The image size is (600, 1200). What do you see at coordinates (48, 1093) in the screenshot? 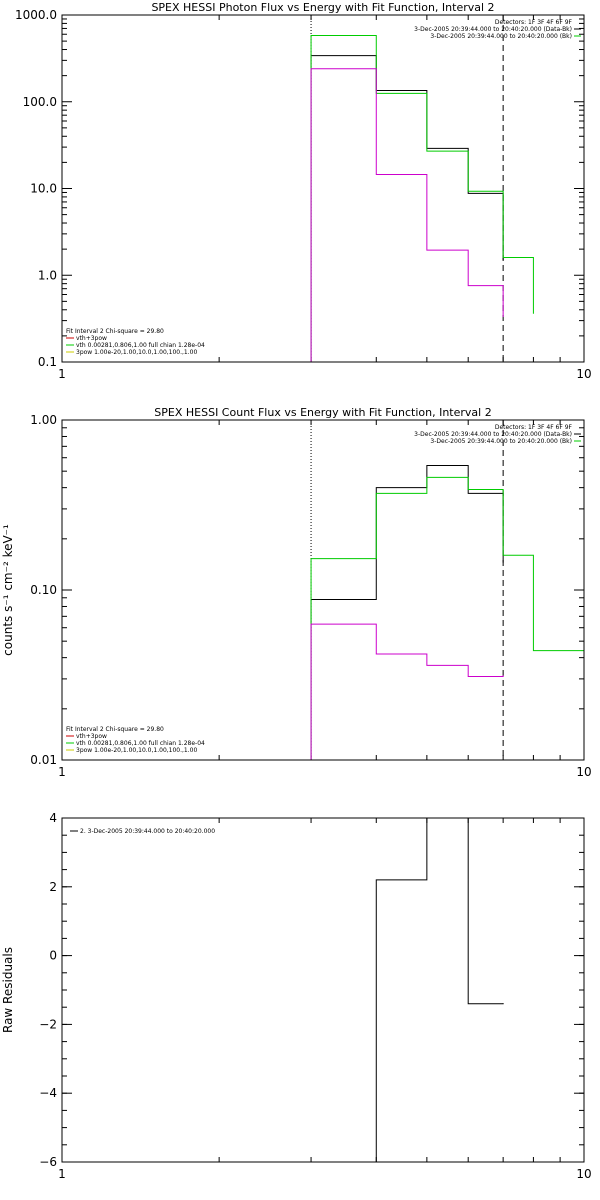
I see `y-tick-label: −4` at bounding box center [48, 1093].